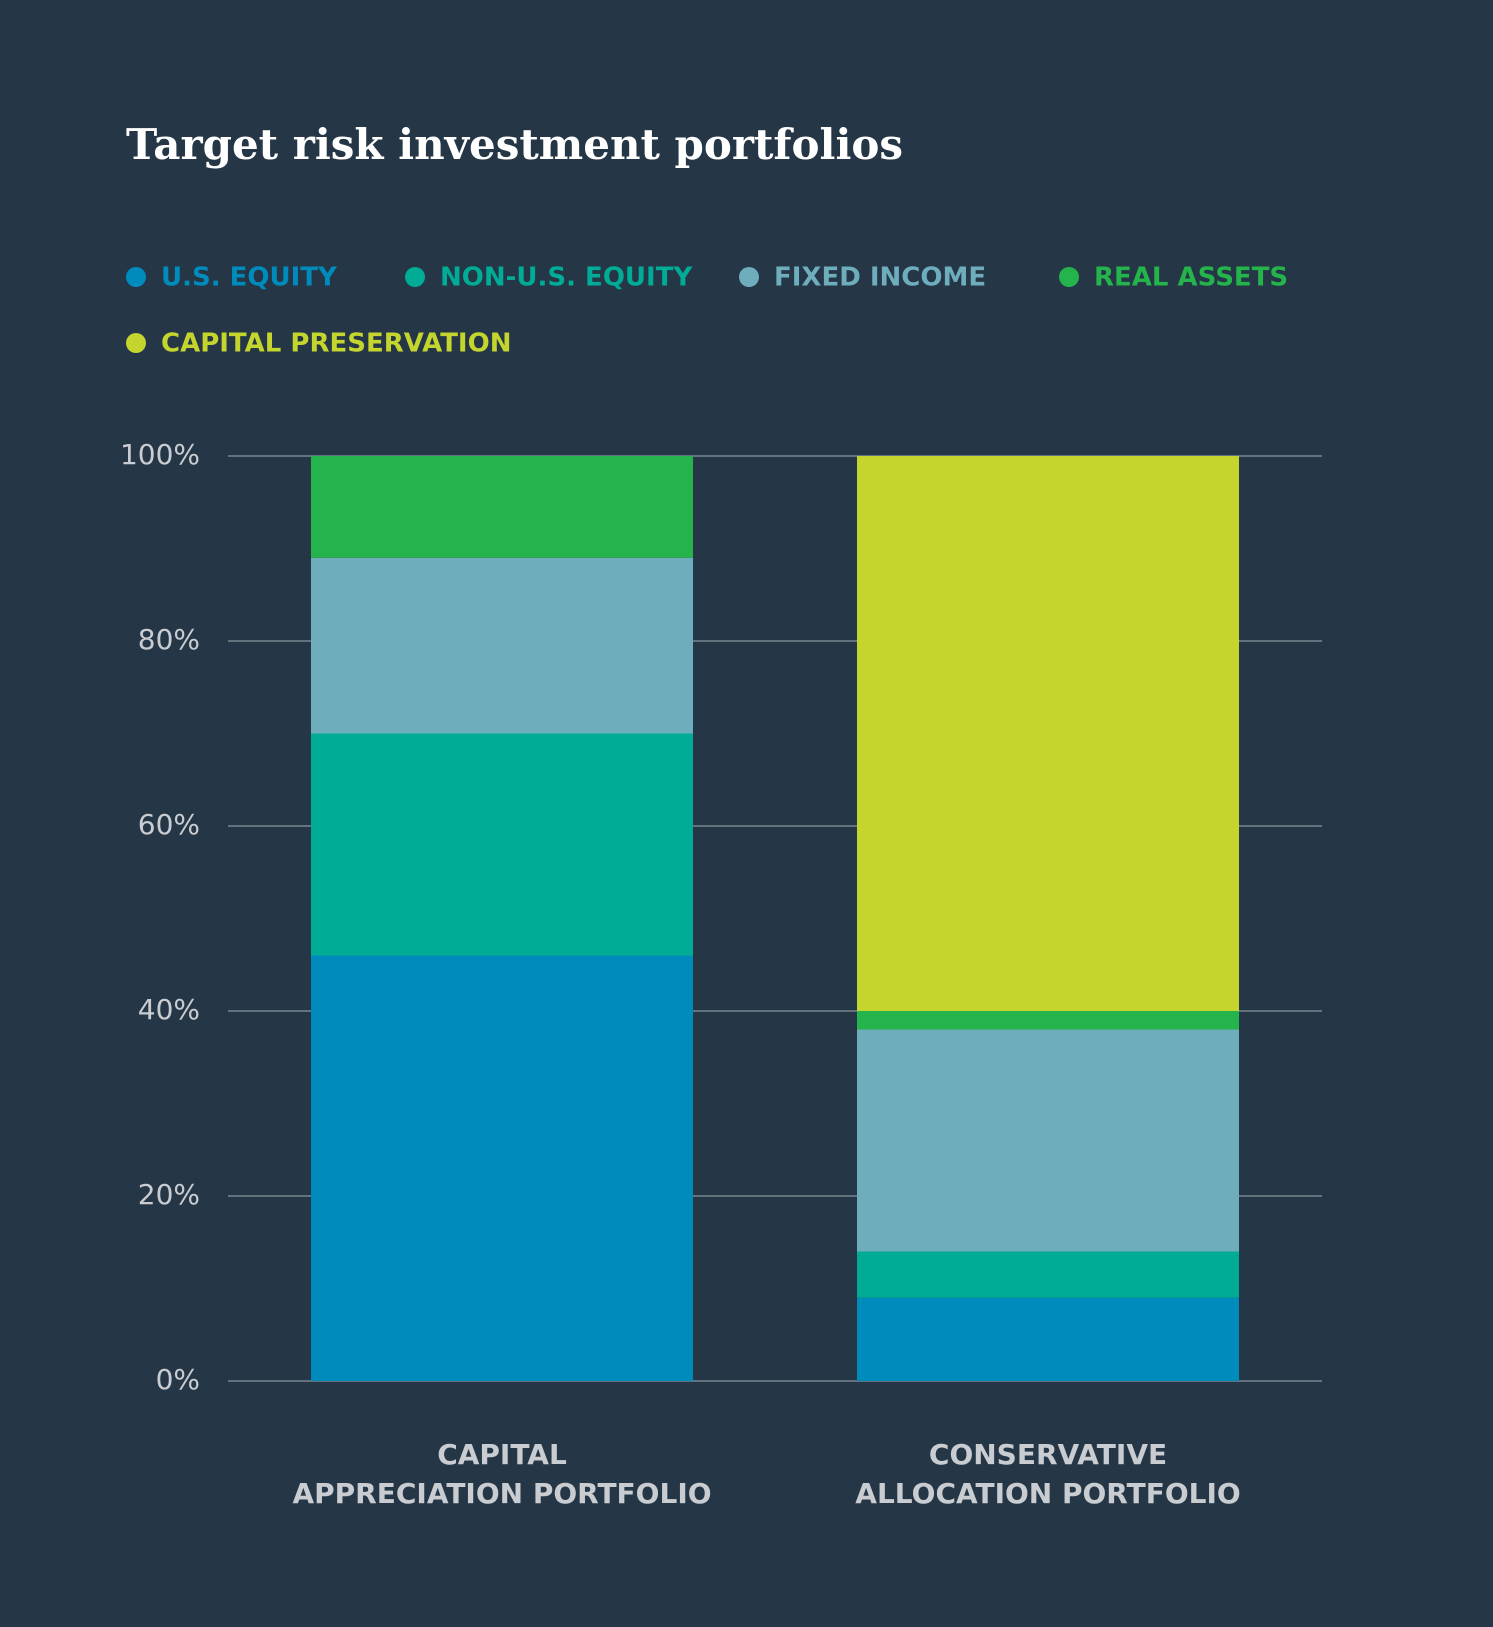 This screenshot has width=1493, height=1627. What do you see at coordinates (160, 454) in the screenshot?
I see `y-tick-label: 100%` at bounding box center [160, 454].